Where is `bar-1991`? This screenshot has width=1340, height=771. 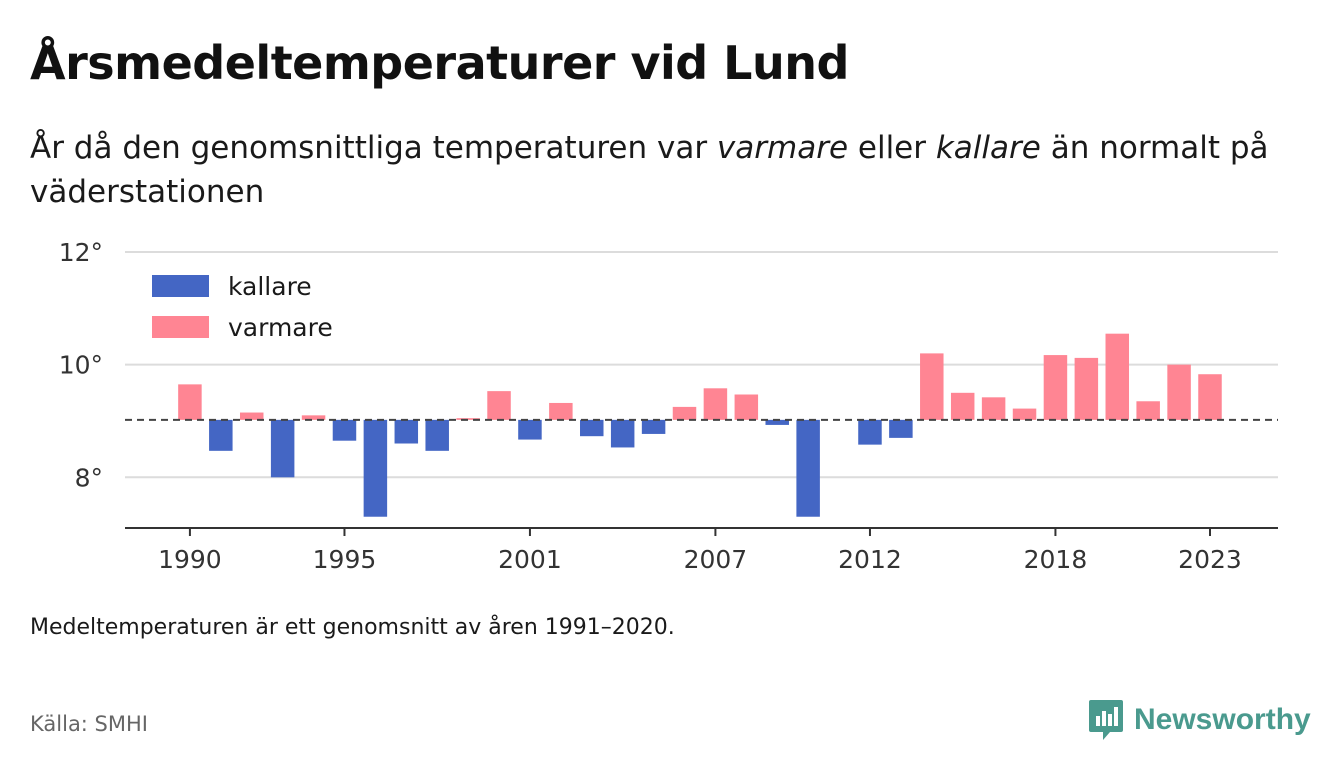 bar-1991 is located at coordinates (221, 435).